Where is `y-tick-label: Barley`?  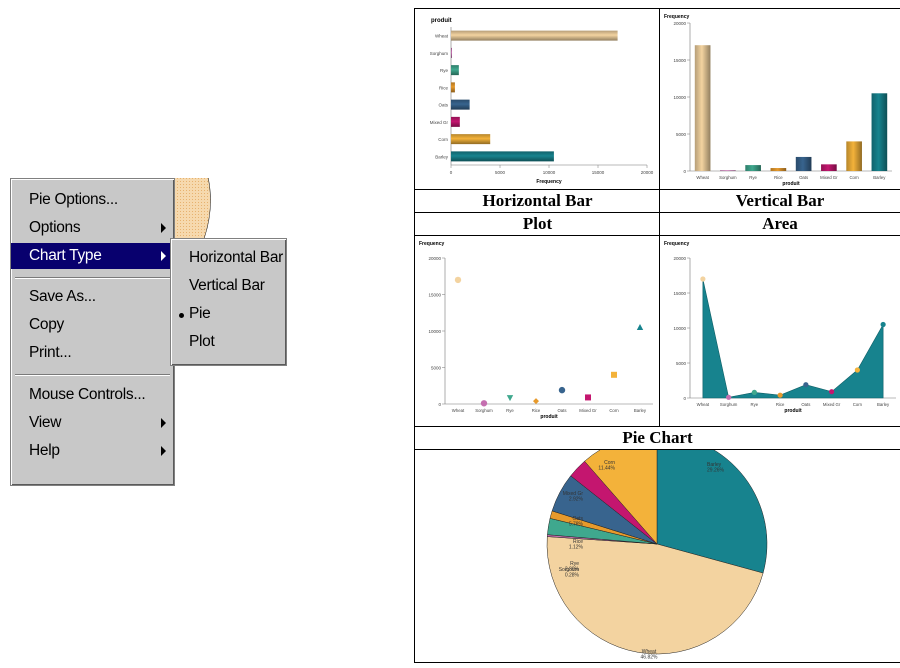
y-tick-label: Barley is located at coordinates (442, 156).